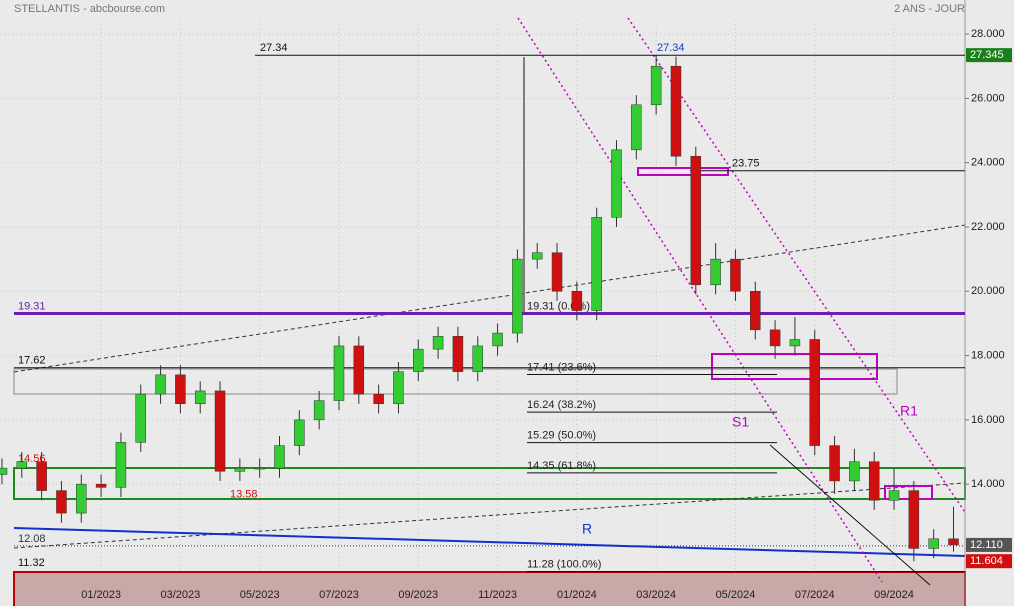  What do you see at coordinates (31, 563) in the screenshot?
I see `level-label: 11.32` at bounding box center [31, 563].